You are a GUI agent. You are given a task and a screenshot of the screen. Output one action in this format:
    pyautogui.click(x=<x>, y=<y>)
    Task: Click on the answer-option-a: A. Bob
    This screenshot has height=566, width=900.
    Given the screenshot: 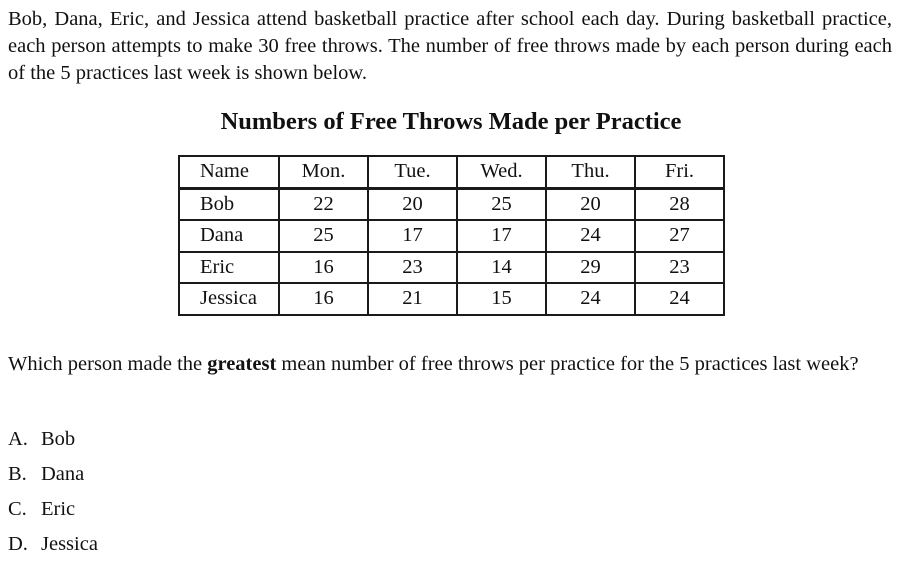 What is the action you would take?
    pyautogui.click(x=53, y=443)
    